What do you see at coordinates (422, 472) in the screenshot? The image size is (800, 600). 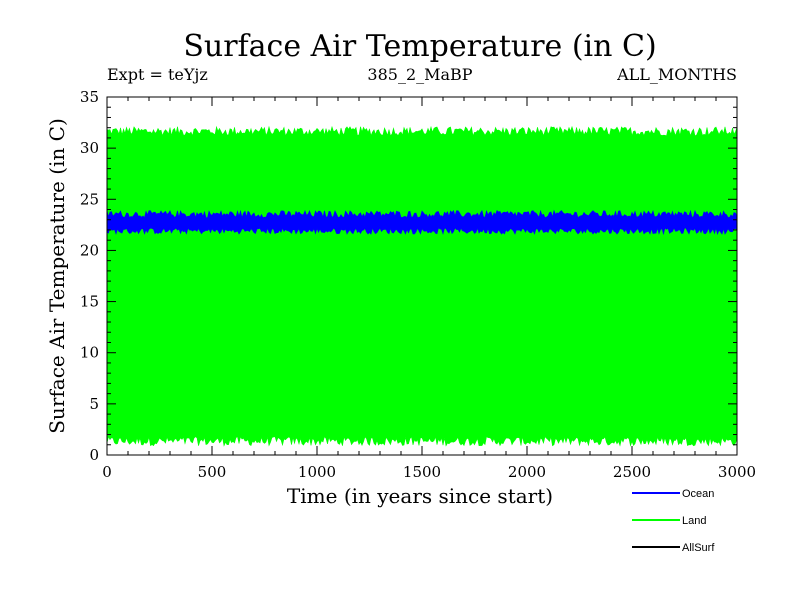 I see `x-tick-label: 1500` at bounding box center [422, 472].